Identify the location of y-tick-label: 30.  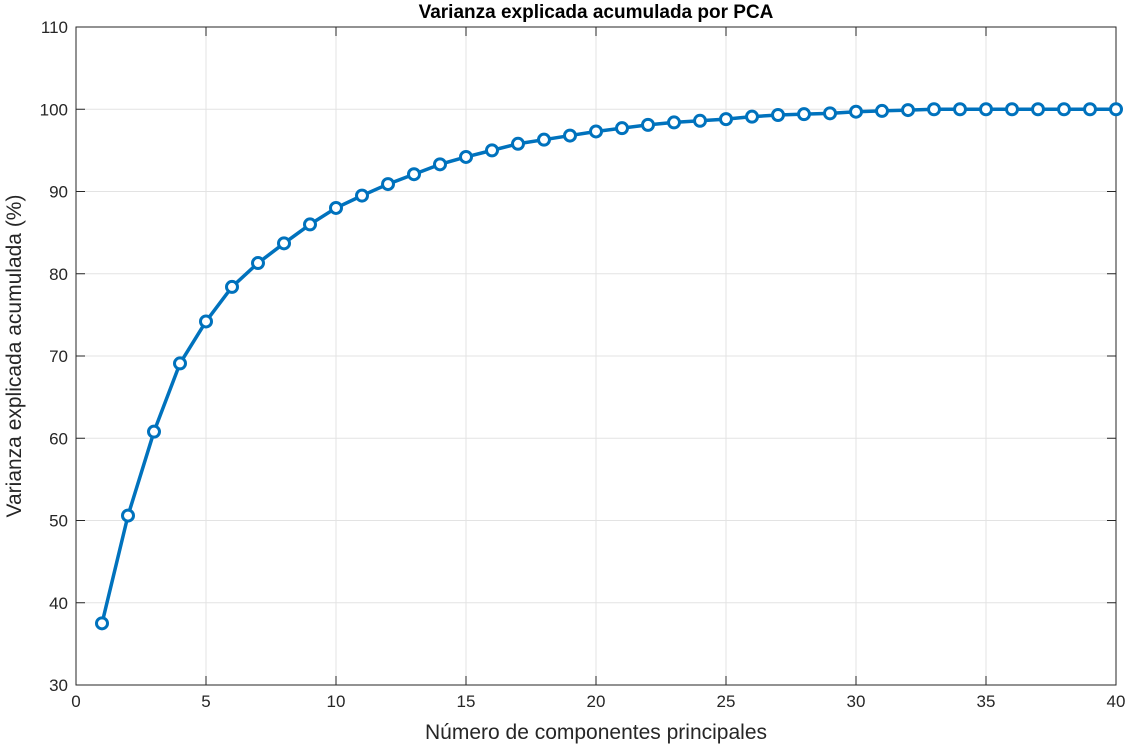
(58, 685).